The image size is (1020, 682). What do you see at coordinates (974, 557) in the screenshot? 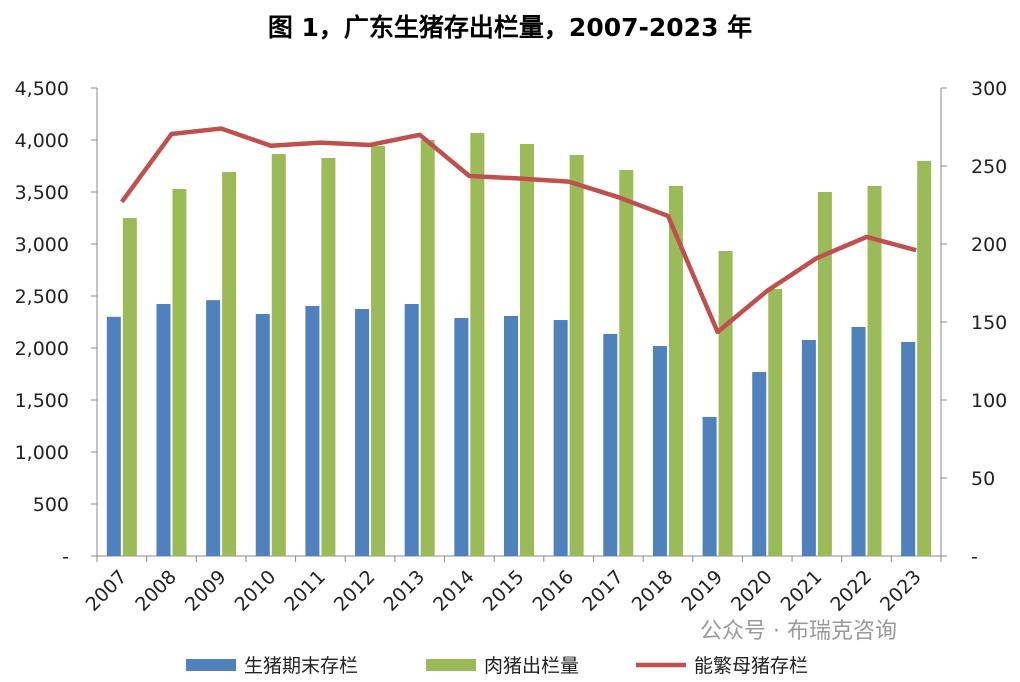
I see `right-tick-label: -` at bounding box center [974, 557].